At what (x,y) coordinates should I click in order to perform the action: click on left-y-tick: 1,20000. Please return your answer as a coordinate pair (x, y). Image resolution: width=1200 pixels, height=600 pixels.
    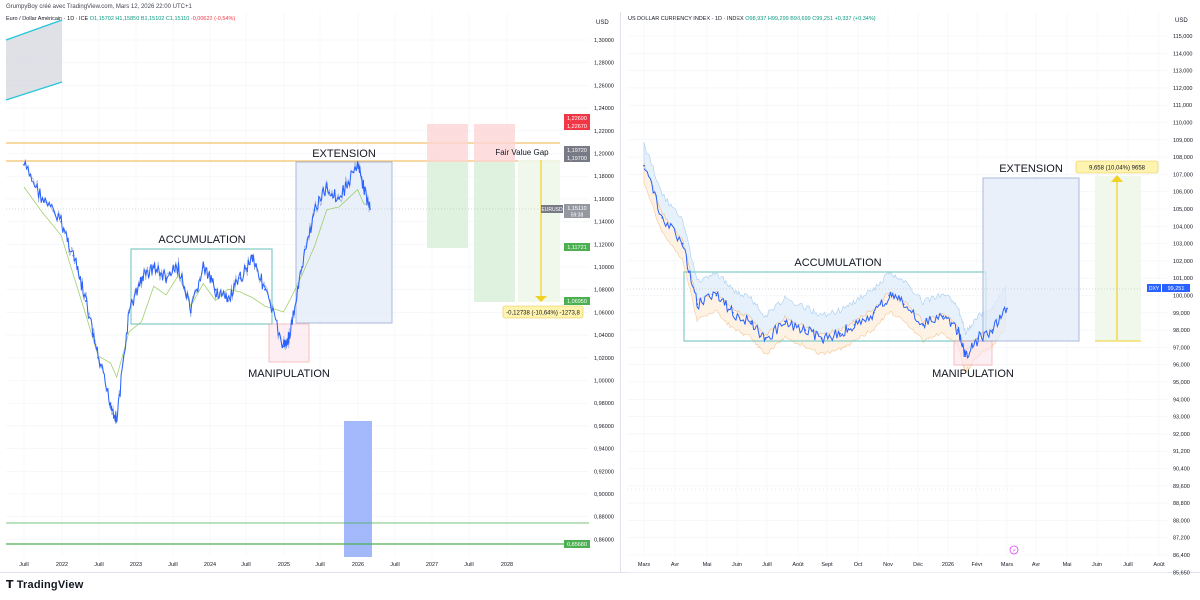
    Looking at the image, I should click on (604, 155).